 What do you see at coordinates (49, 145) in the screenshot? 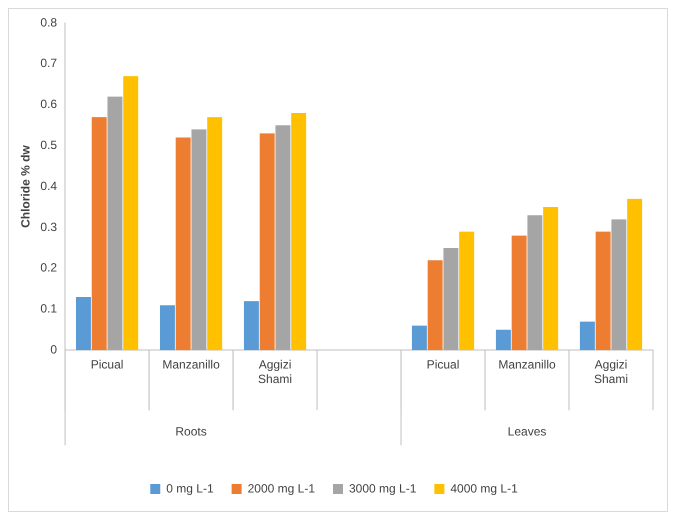
I see `y-tick-label: 0.5` at bounding box center [49, 145].